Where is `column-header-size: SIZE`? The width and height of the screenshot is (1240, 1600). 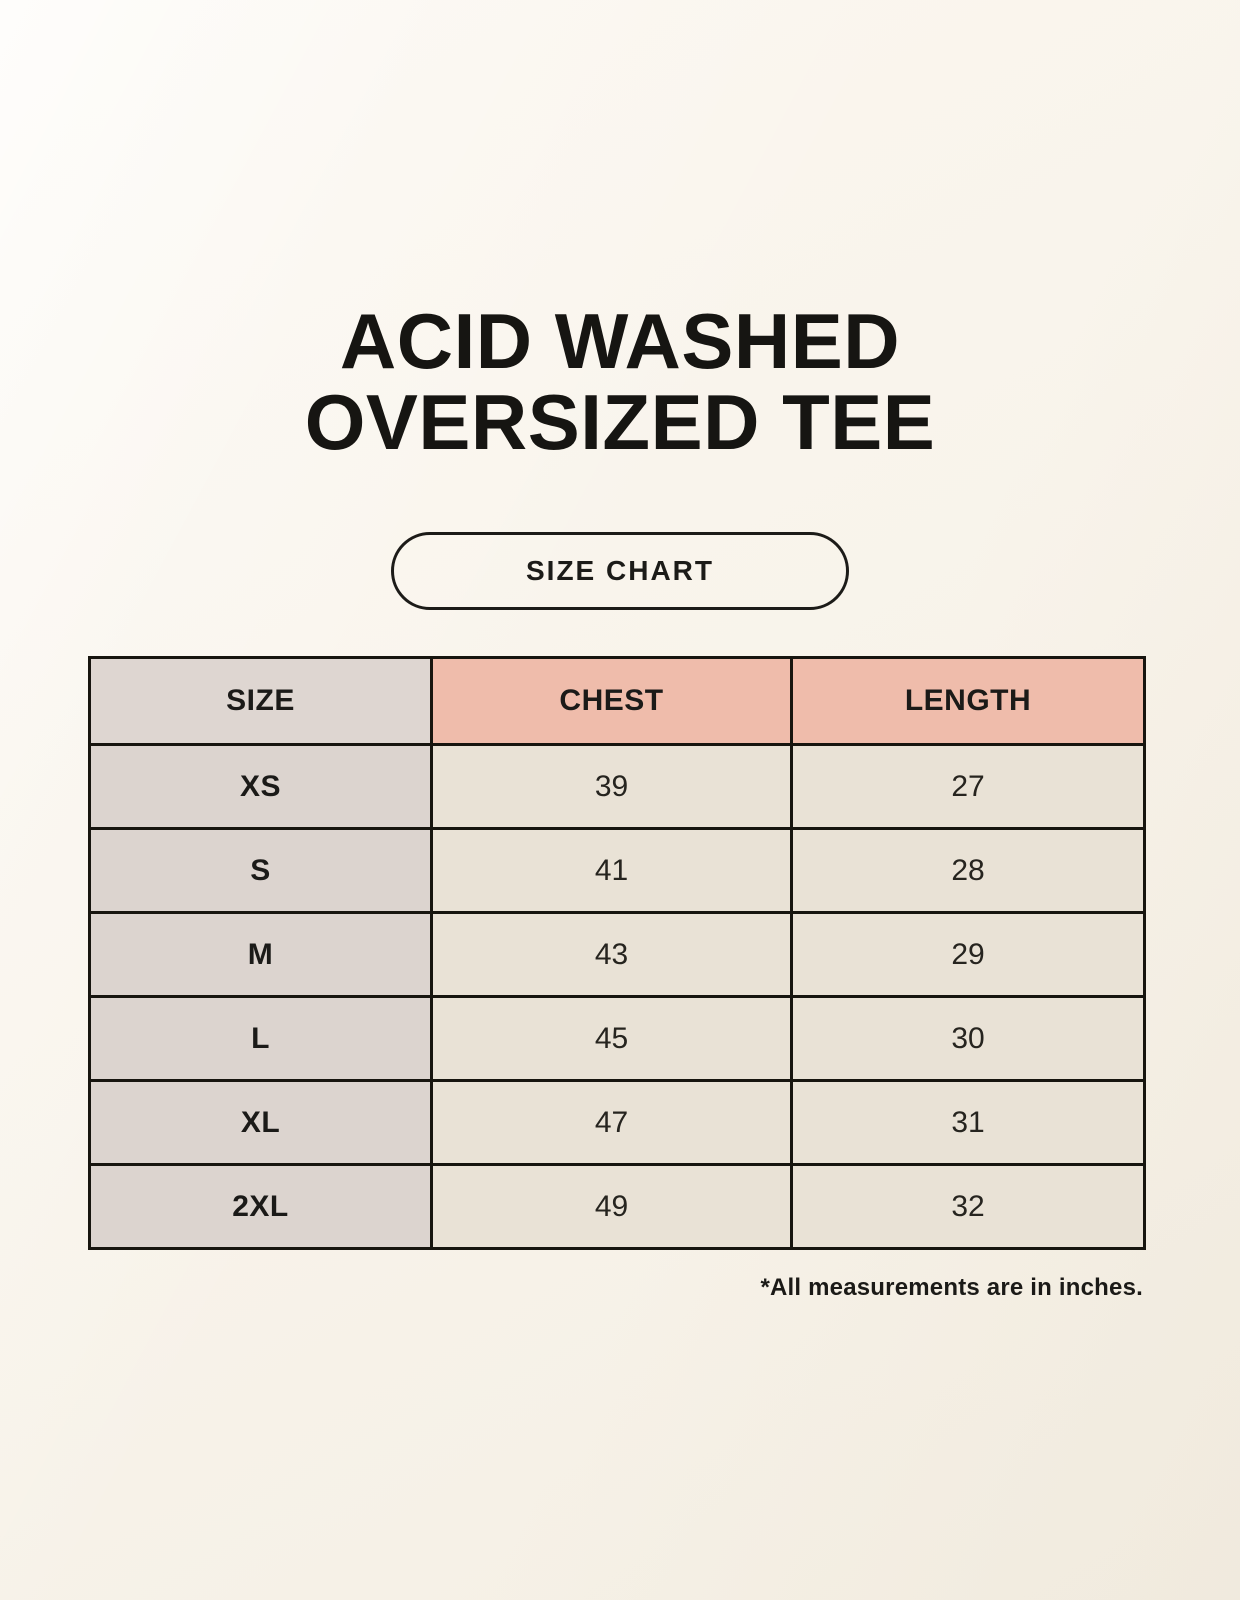 column-header-size: SIZE is located at coordinates (260, 701).